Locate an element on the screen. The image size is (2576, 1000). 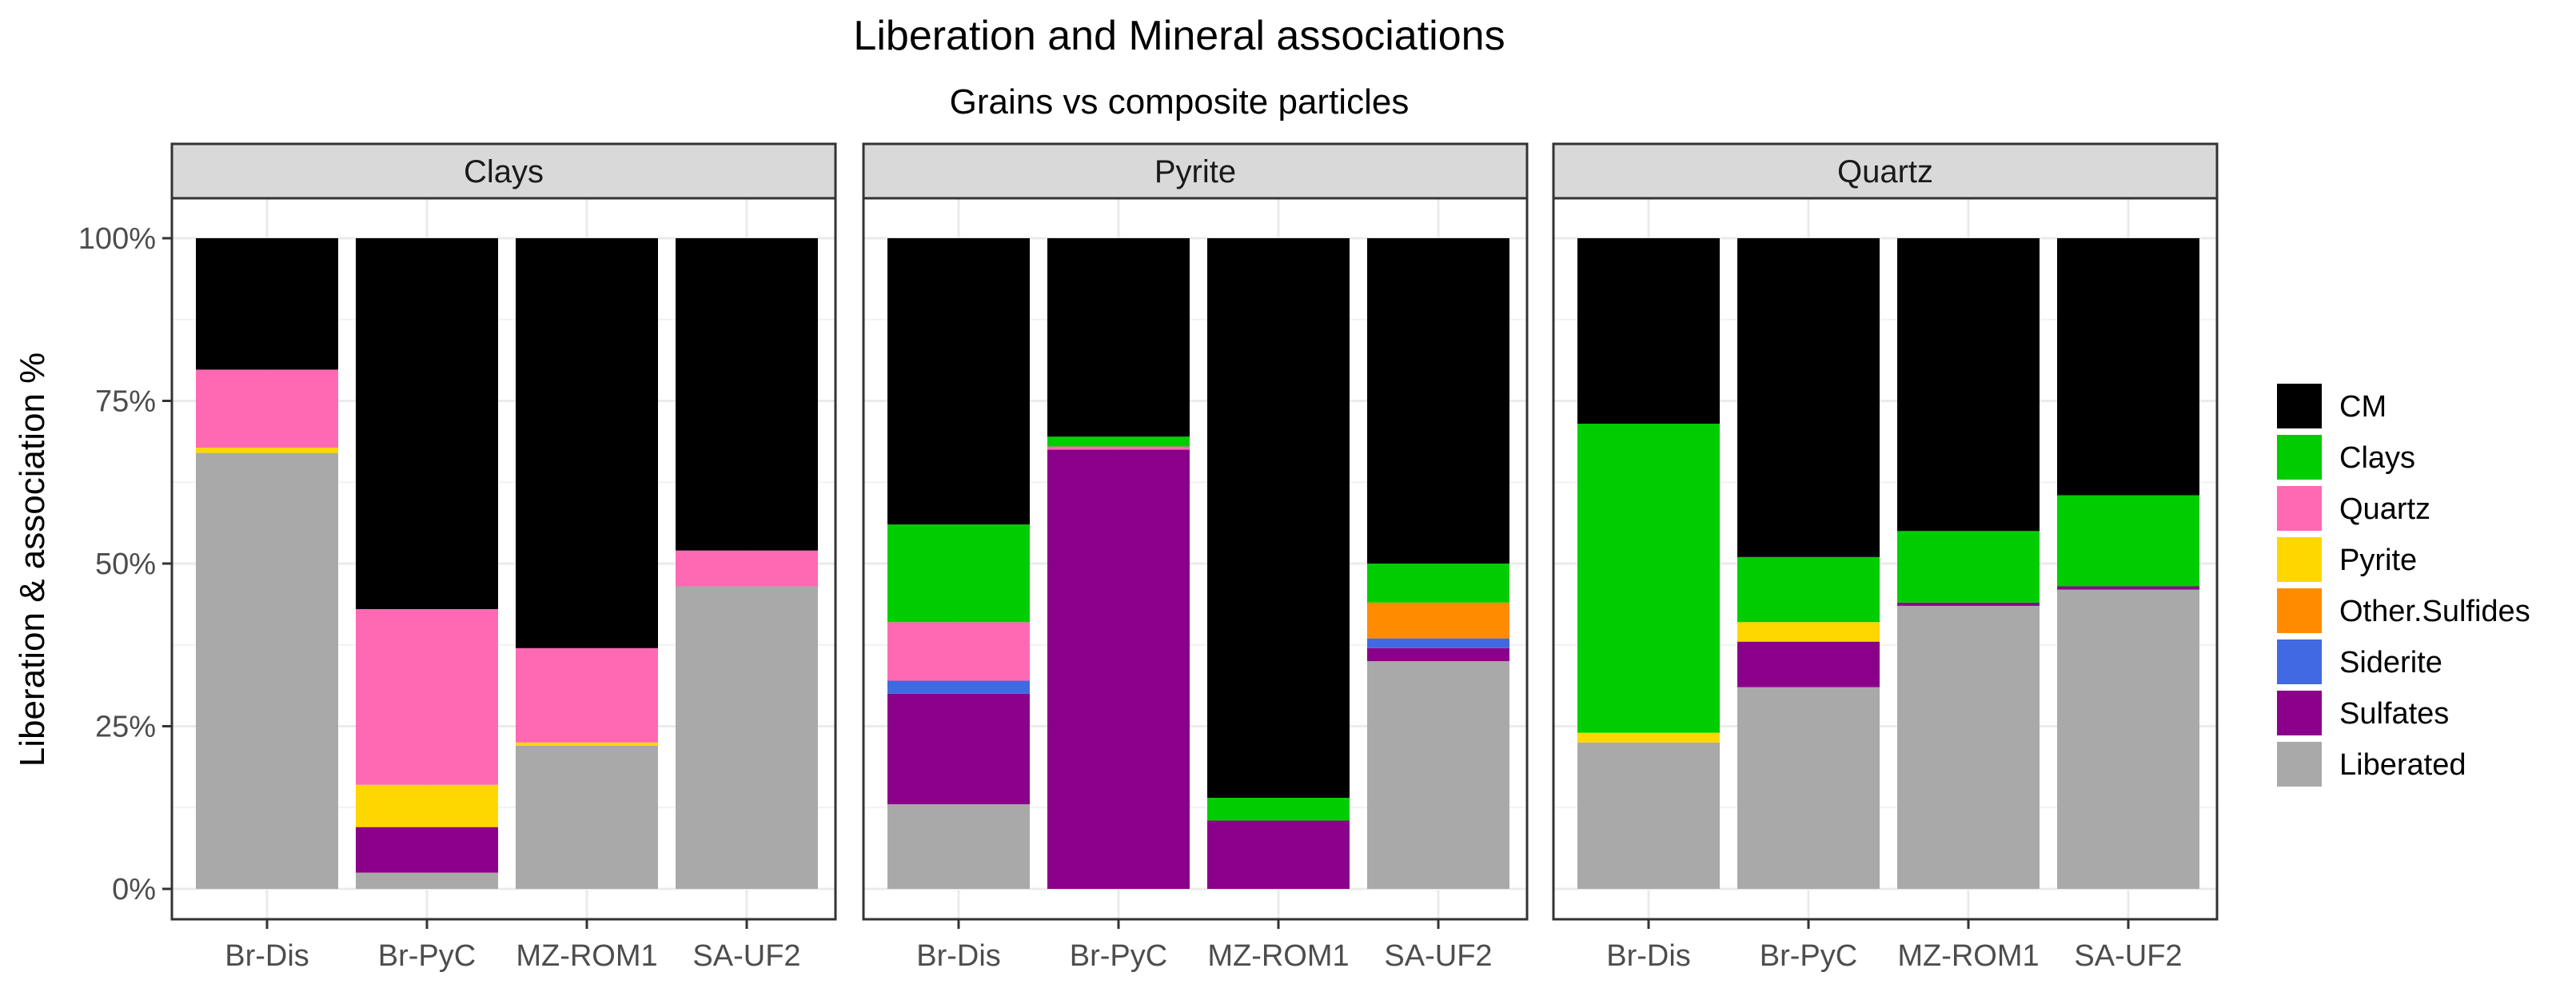
strip-label: Clays is located at coordinates (504, 171).